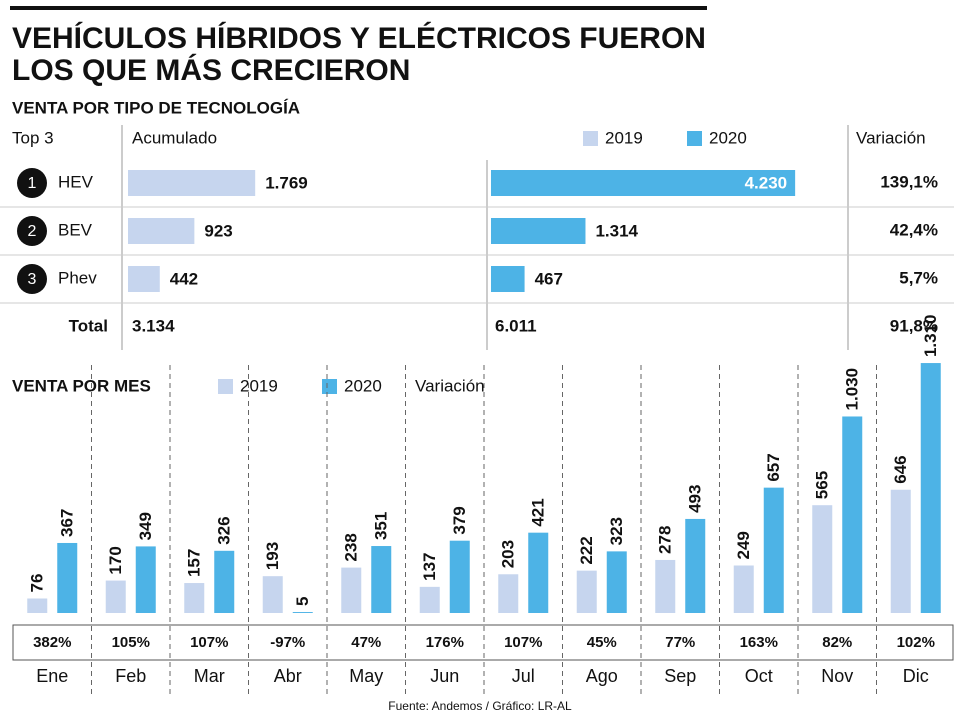 This screenshot has height=717, width=954. I want to click on variation: 105%, so click(131, 642).